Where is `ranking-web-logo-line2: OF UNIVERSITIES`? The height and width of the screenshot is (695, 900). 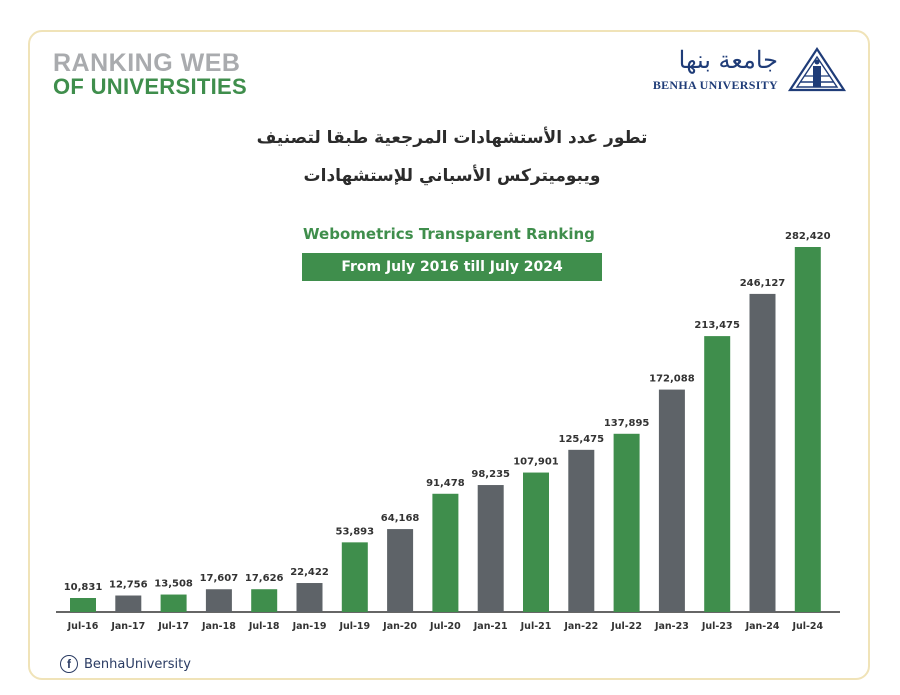
ranking-web-logo-line2: OF UNIVERSITIES is located at coordinates (150, 86).